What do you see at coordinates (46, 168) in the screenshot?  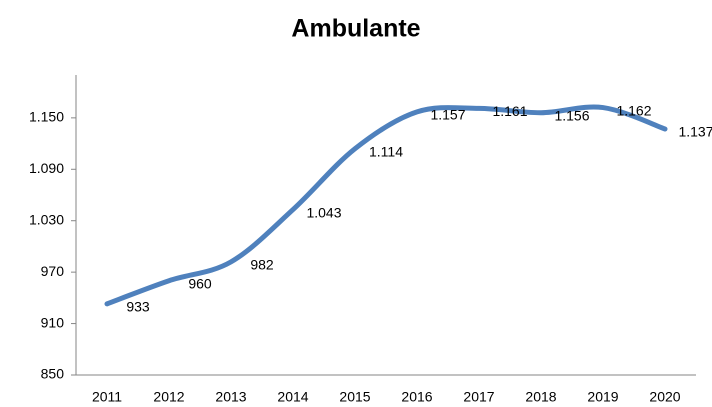 I see `y-tick-label: 1.090` at bounding box center [46, 168].